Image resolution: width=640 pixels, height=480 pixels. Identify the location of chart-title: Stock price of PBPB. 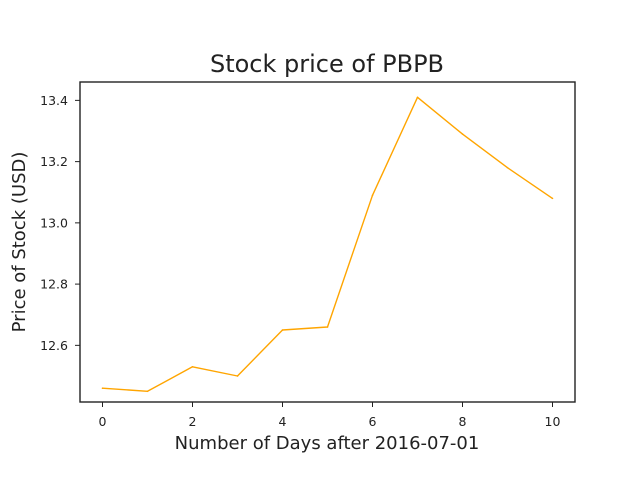
(327, 64).